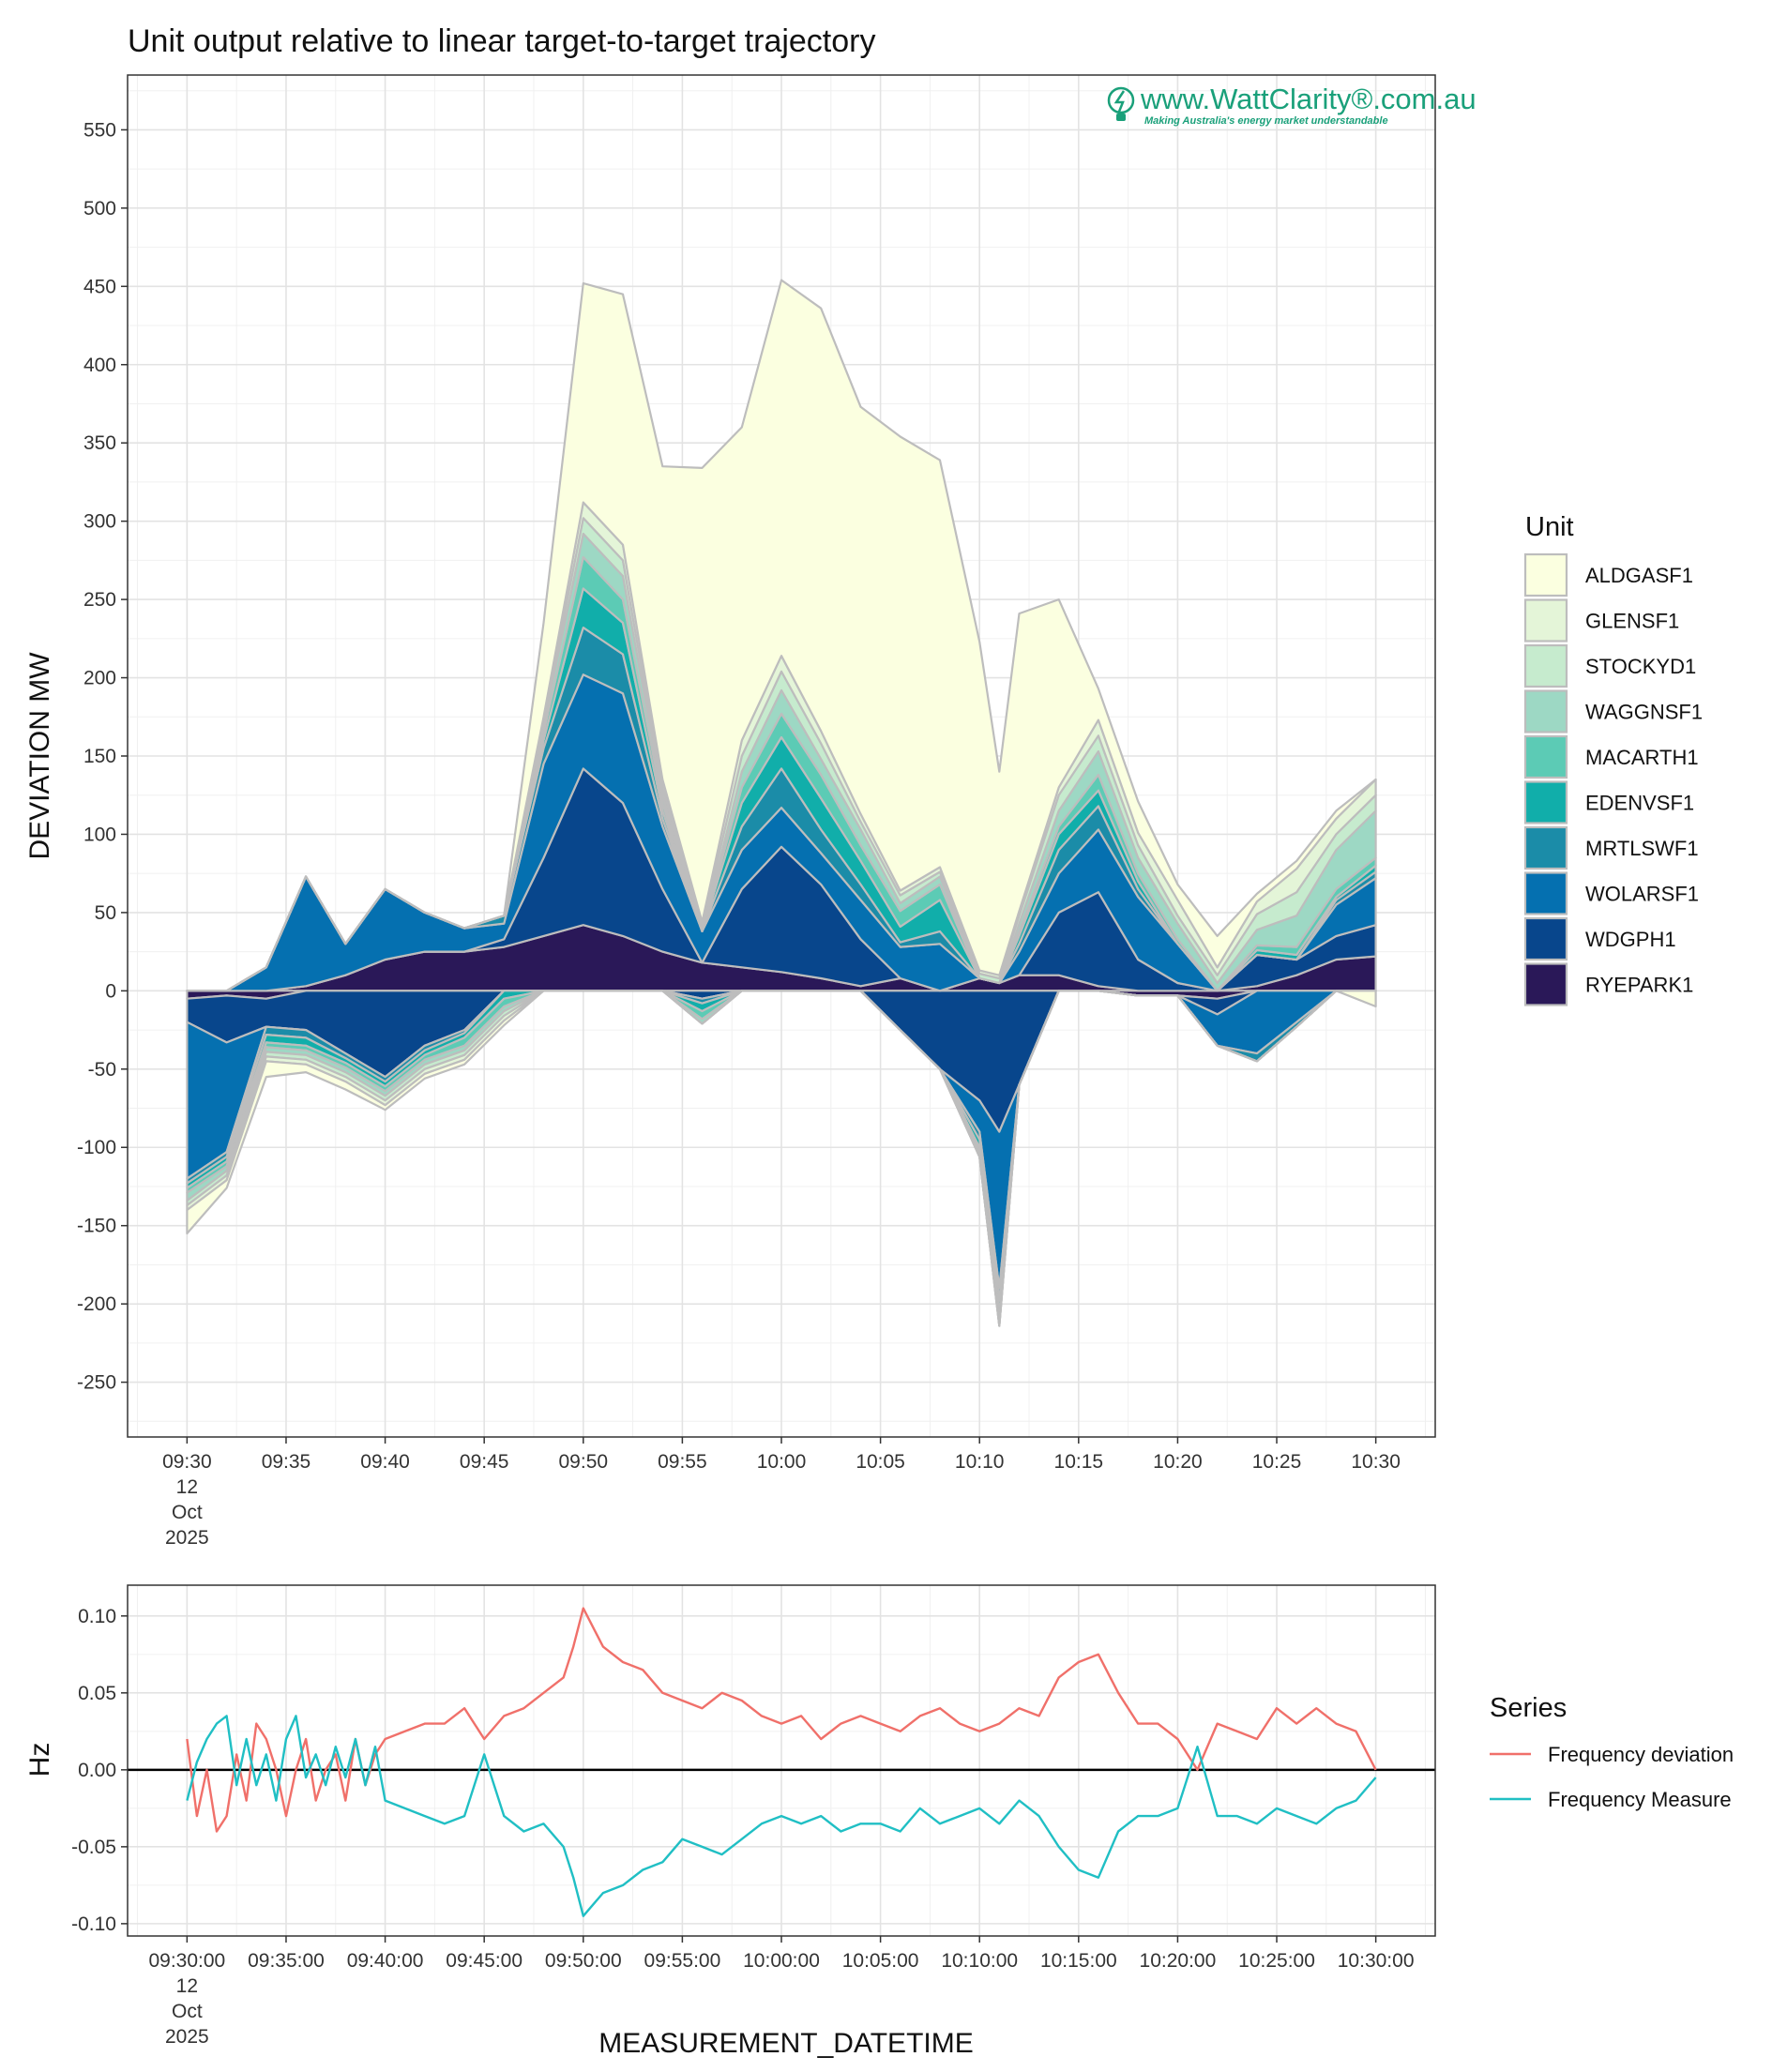  What do you see at coordinates (1545, 984) in the screenshot?
I see `legend-swatch-ryepark1` at bounding box center [1545, 984].